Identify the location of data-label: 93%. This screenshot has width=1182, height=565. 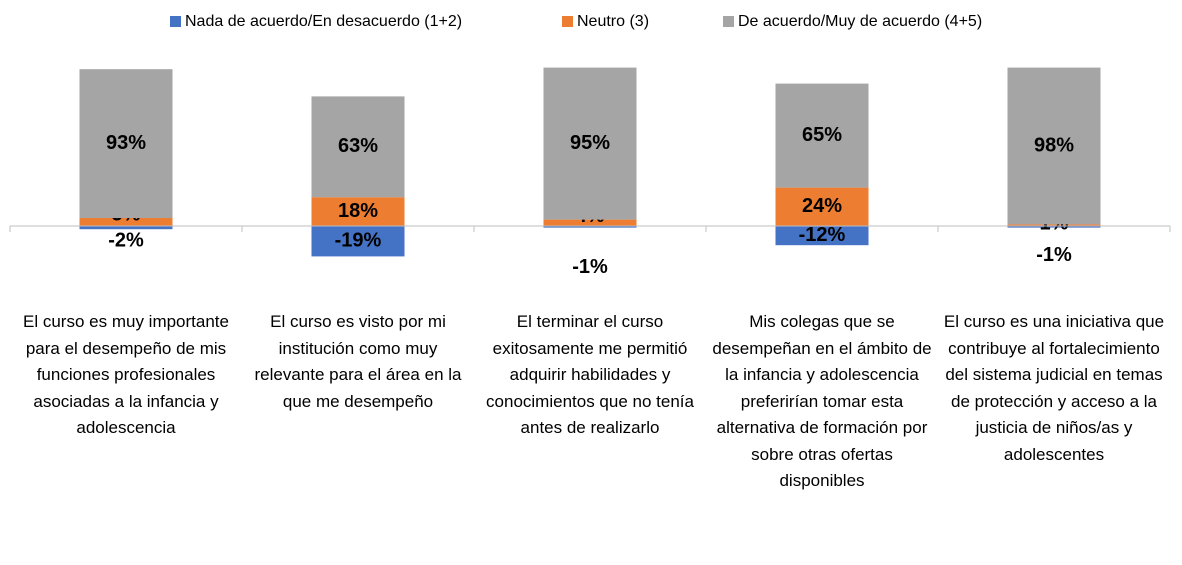
(126, 143).